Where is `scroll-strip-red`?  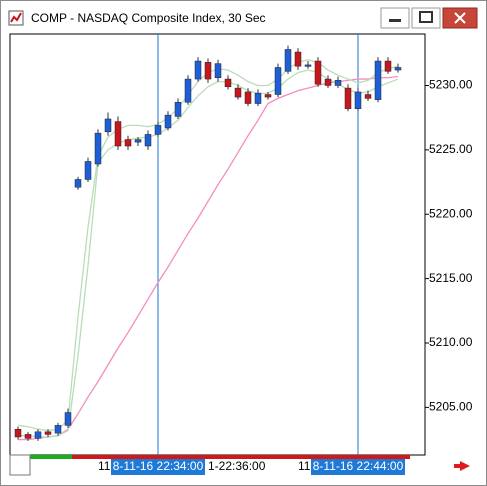
scroll-strip-red is located at coordinates (241, 457).